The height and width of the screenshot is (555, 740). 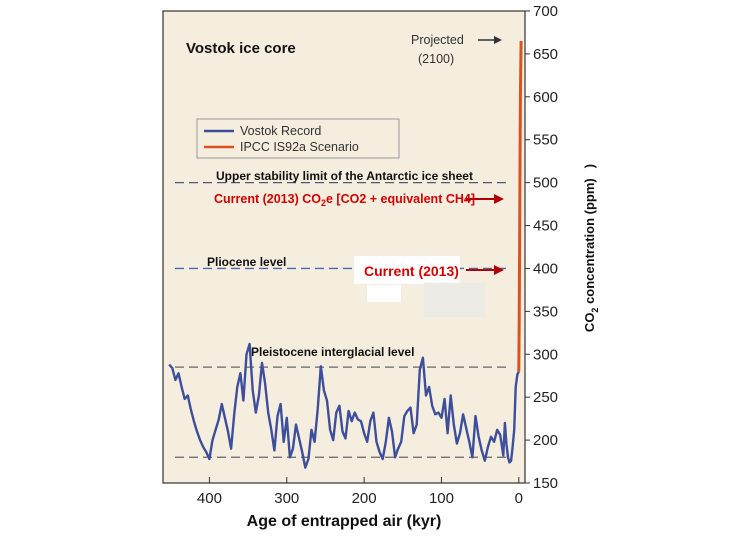 I want to click on y-tick-label: 200, so click(x=545, y=440).